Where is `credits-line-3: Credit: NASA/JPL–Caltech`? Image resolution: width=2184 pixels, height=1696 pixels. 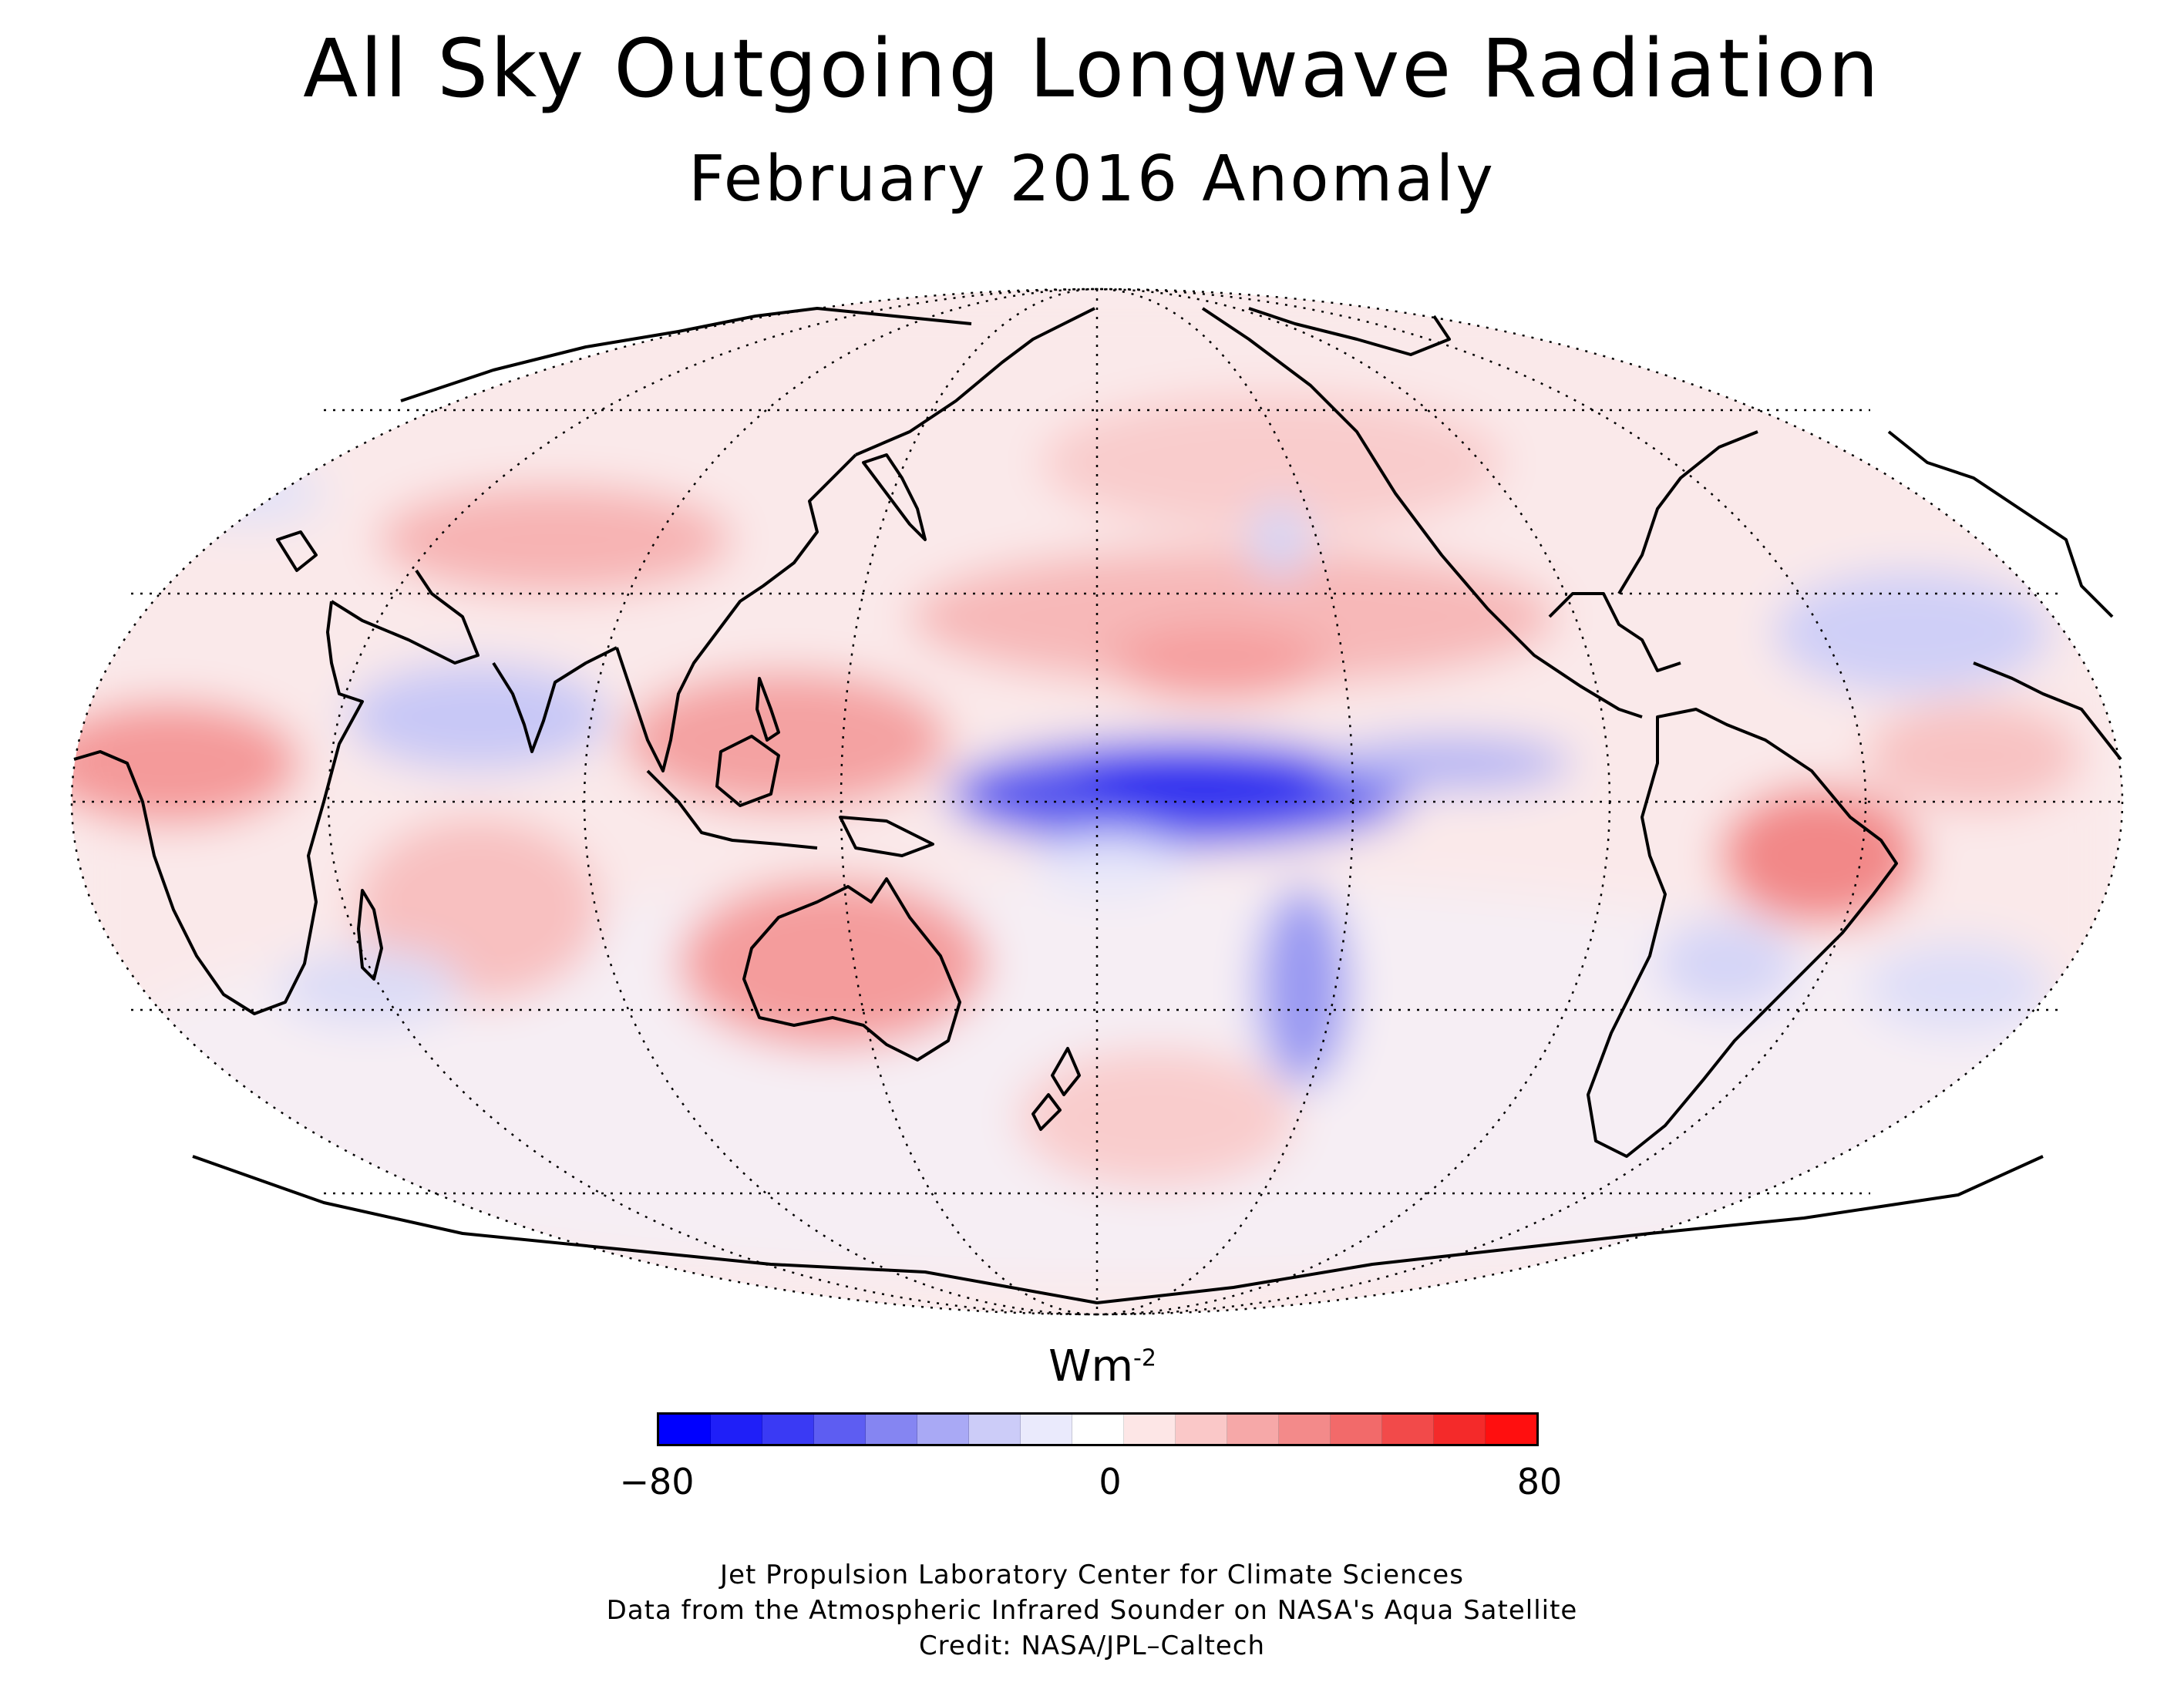
credits-line-3: Credit: NASA/JPL–Caltech is located at coordinates (1092, 1645).